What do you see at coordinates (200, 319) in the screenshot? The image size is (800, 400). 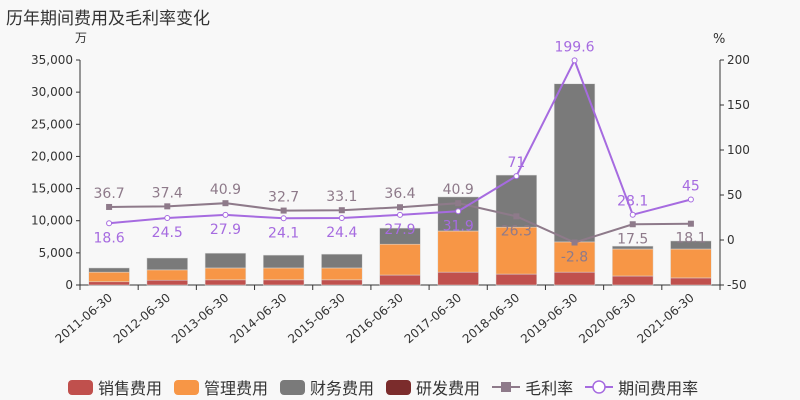 I see `x-tick-label: 2013-06-30` at bounding box center [200, 319].